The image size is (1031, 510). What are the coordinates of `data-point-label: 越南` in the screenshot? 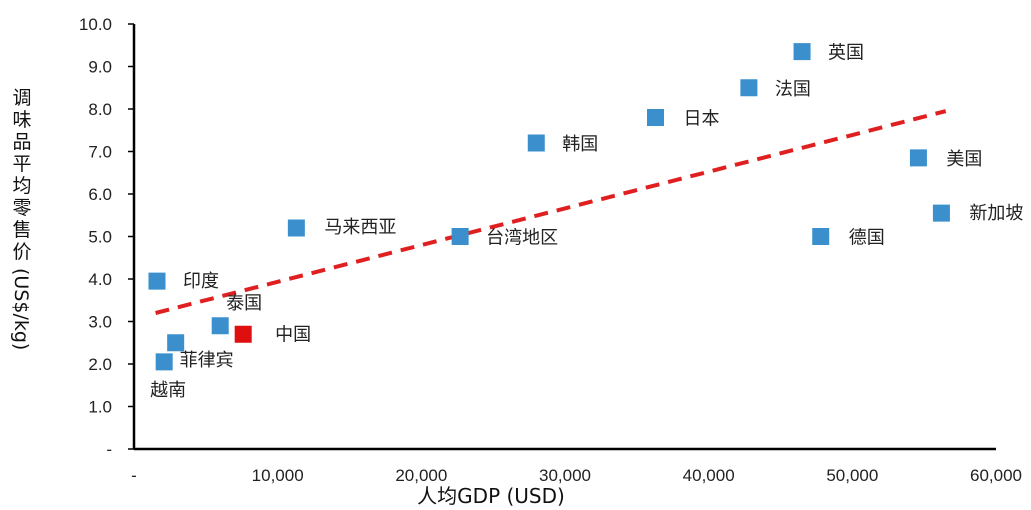 It's located at (168, 390).